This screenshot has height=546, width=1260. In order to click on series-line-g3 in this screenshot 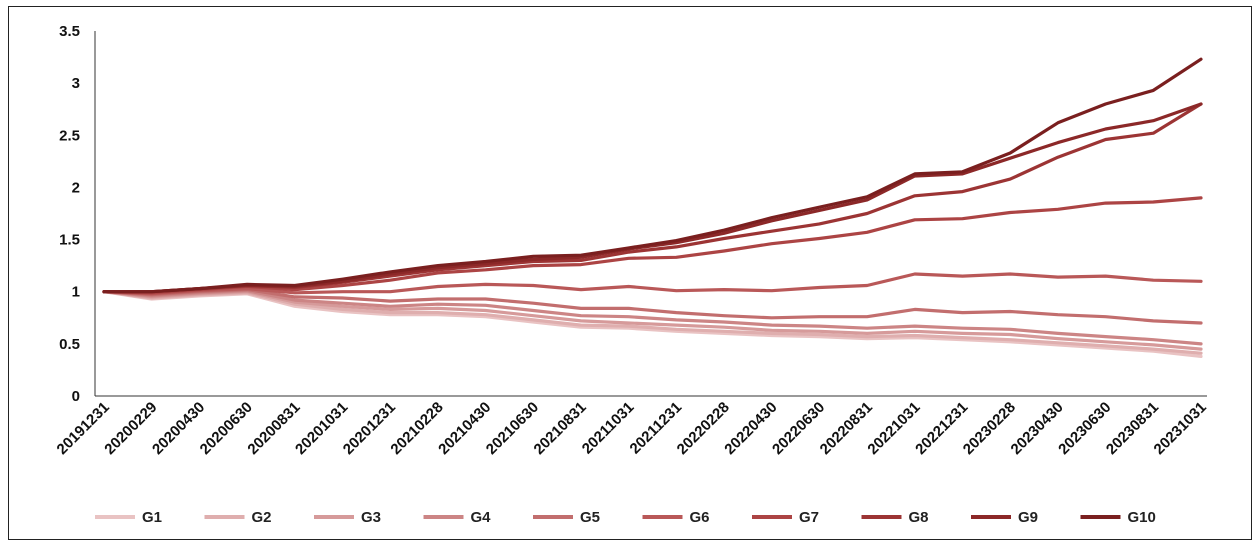, I will do `click(652, 320)`.